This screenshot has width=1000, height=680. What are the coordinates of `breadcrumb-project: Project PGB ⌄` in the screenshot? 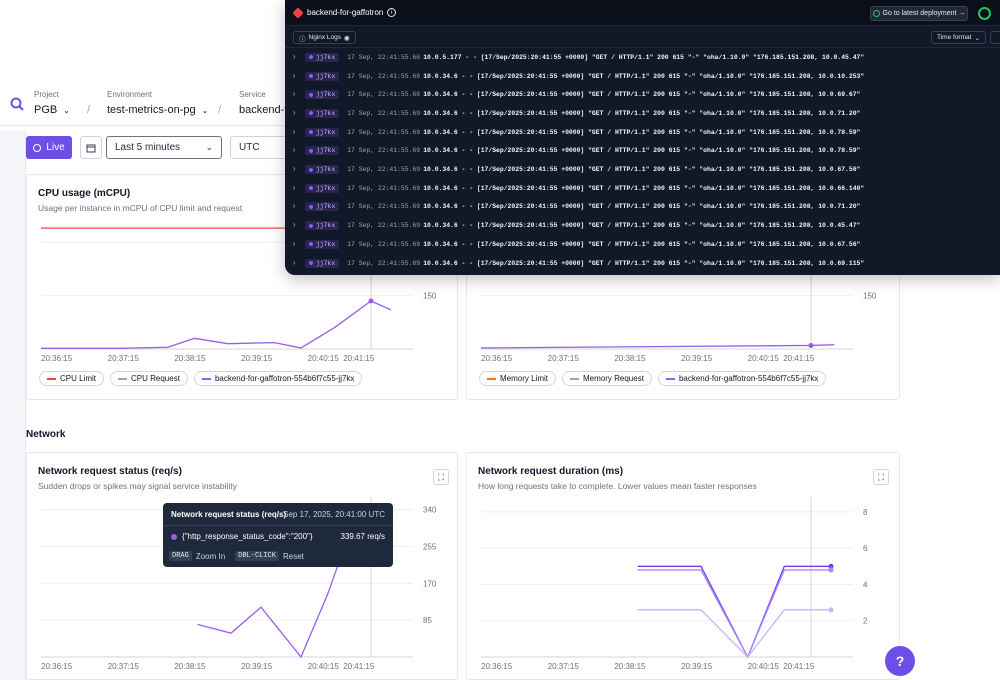 It's located at (52, 103).